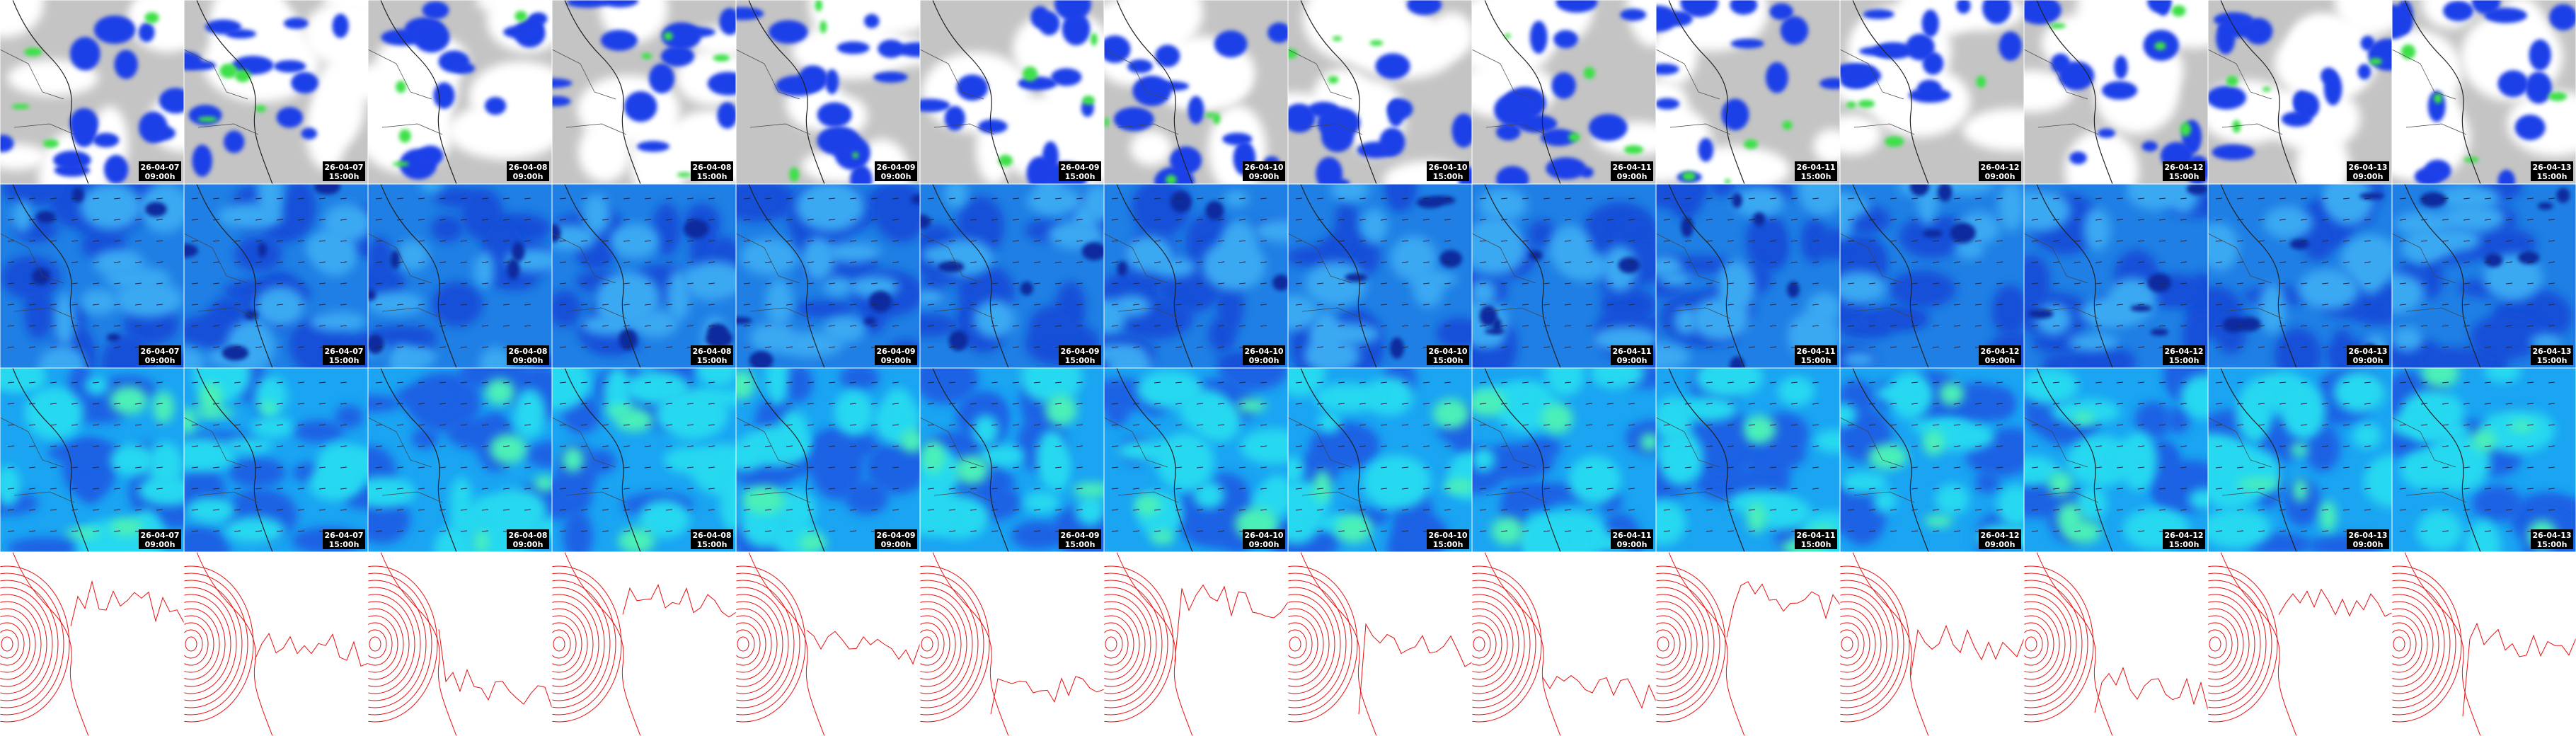  I want to click on label-date: 26-04-07, so click(160, 535).